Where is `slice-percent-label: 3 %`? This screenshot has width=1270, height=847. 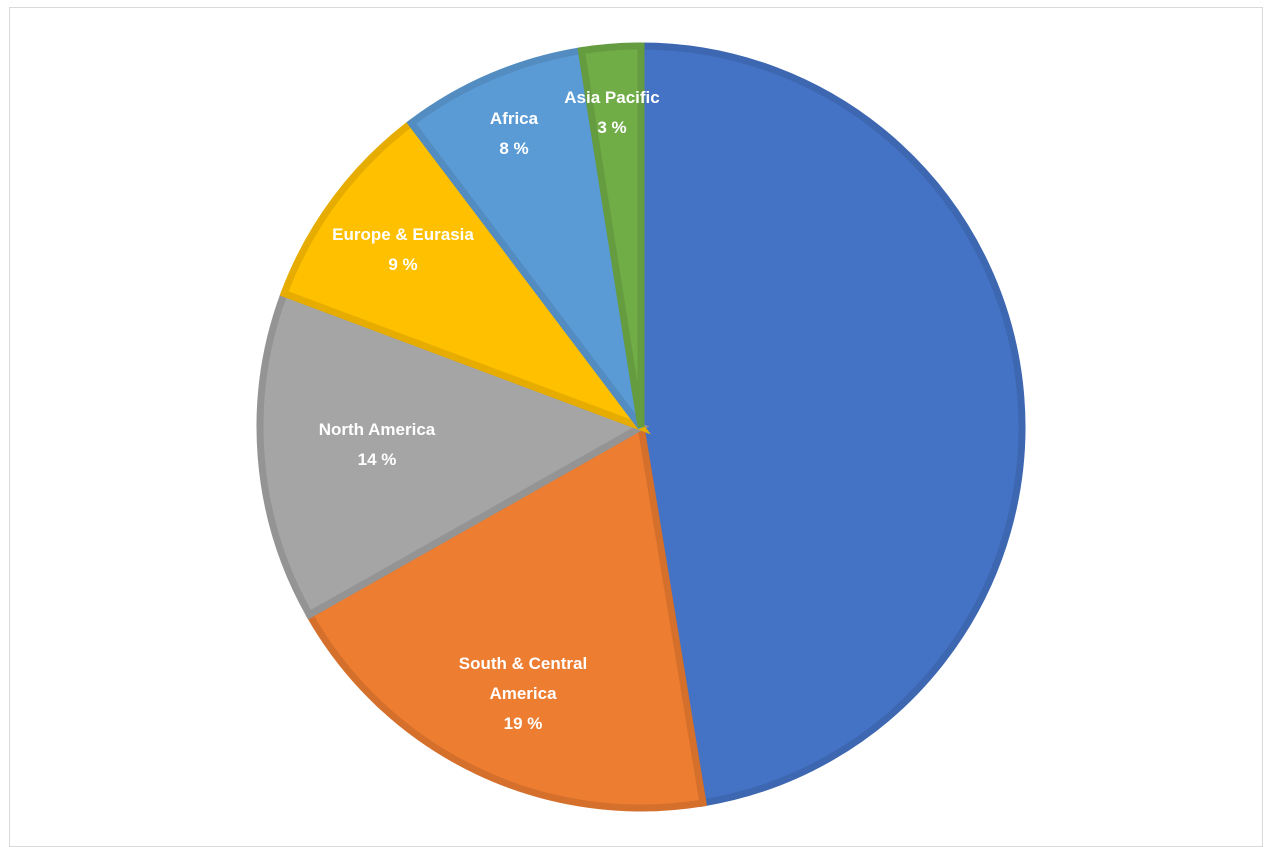 slice-percent-label: 3 % is located at coordinates (611, 127).